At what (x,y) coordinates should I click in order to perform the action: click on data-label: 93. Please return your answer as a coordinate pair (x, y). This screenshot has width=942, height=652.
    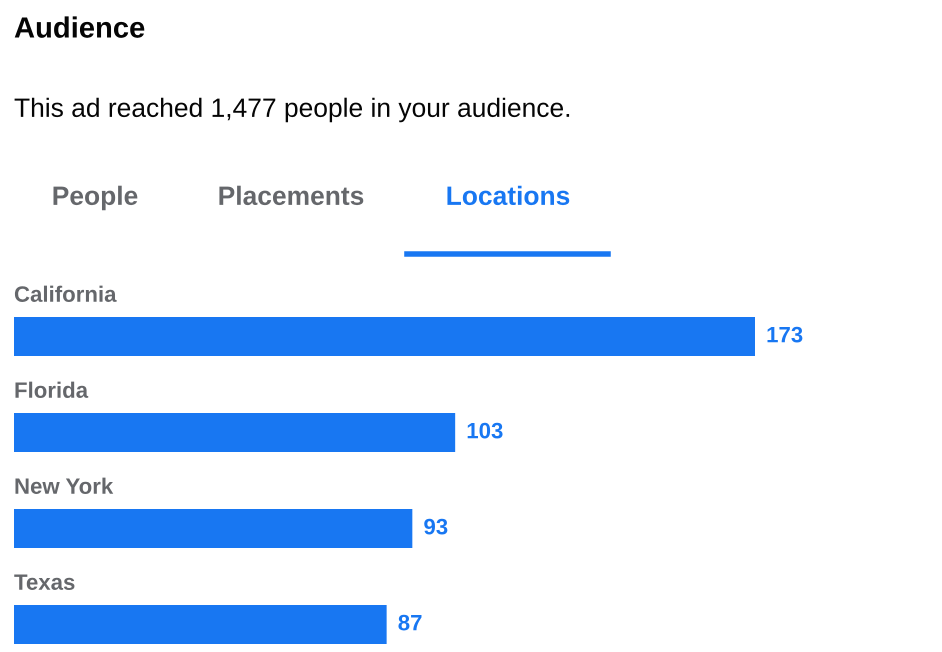
    Looking at the image, I should click on (436, 526).